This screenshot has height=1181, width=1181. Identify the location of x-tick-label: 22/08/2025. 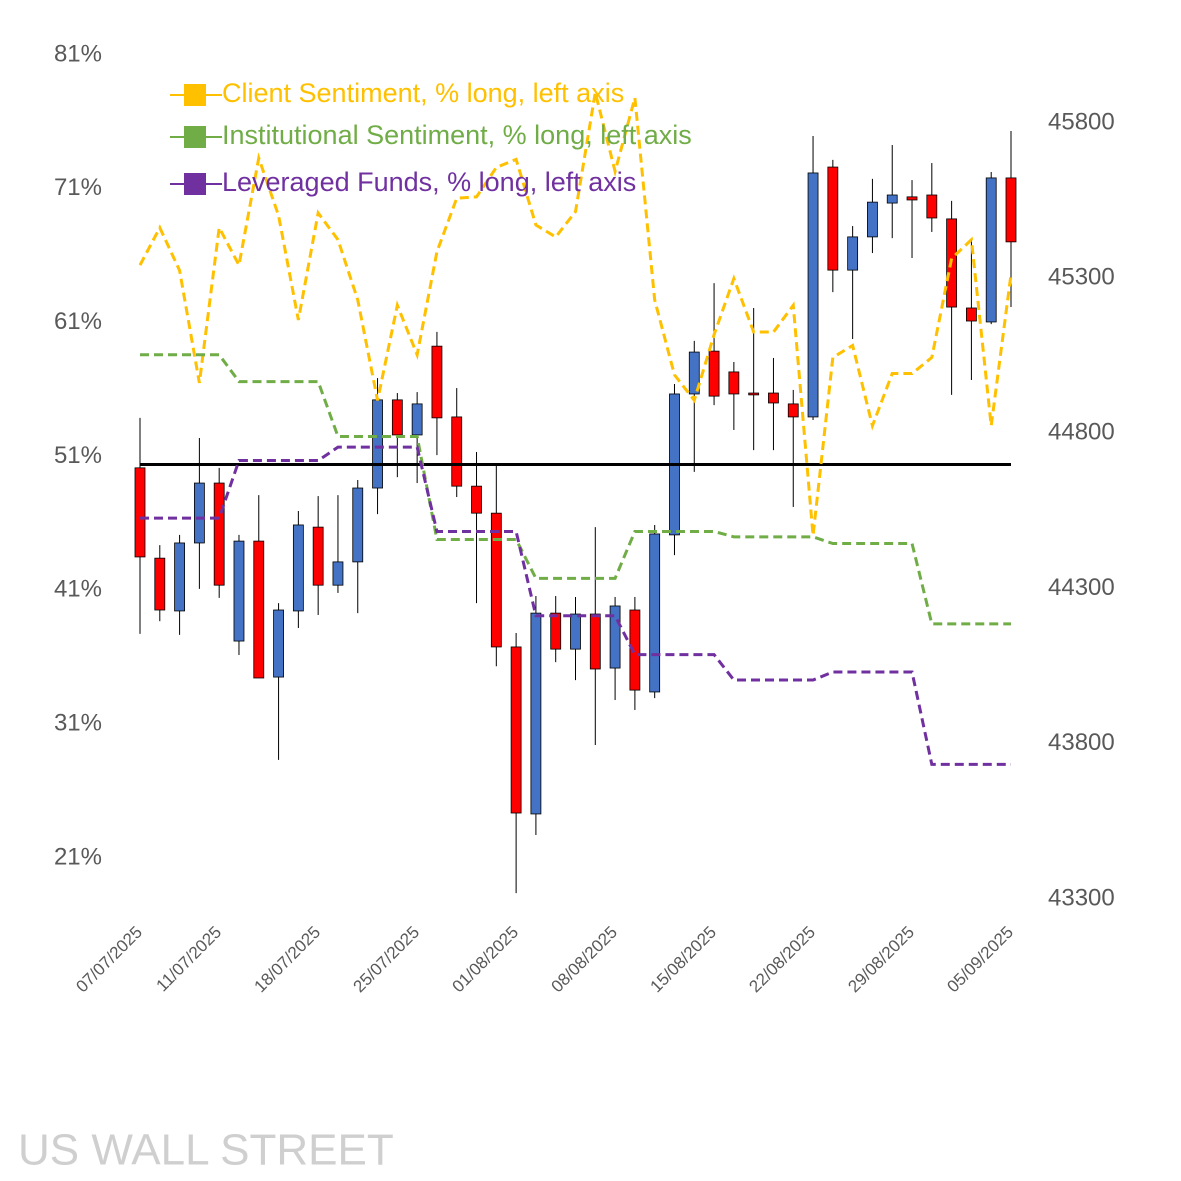
(782, 960).